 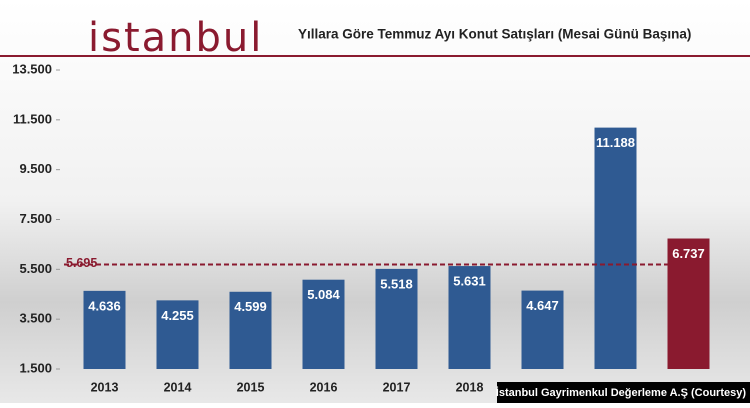 I want to click on y-tick-label: 3.500, so click(x=35, y=318).